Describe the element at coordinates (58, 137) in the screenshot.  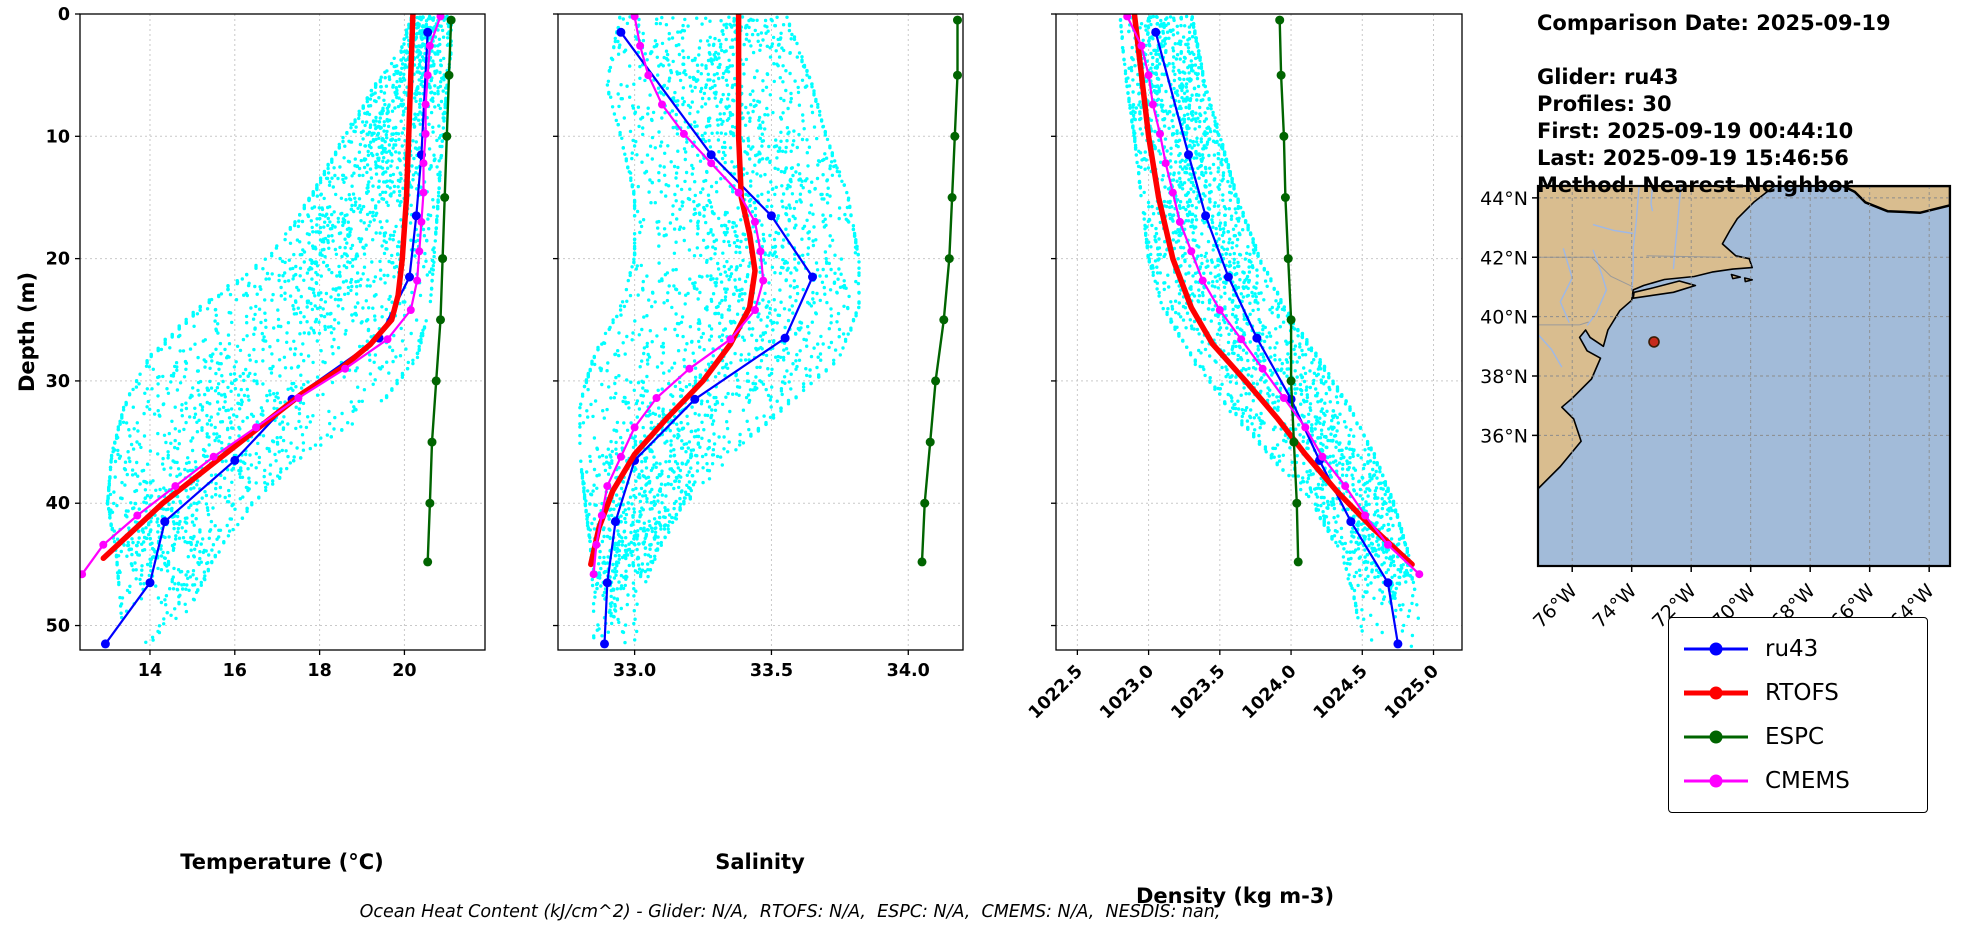
I see `svg-text: 10` at that location.